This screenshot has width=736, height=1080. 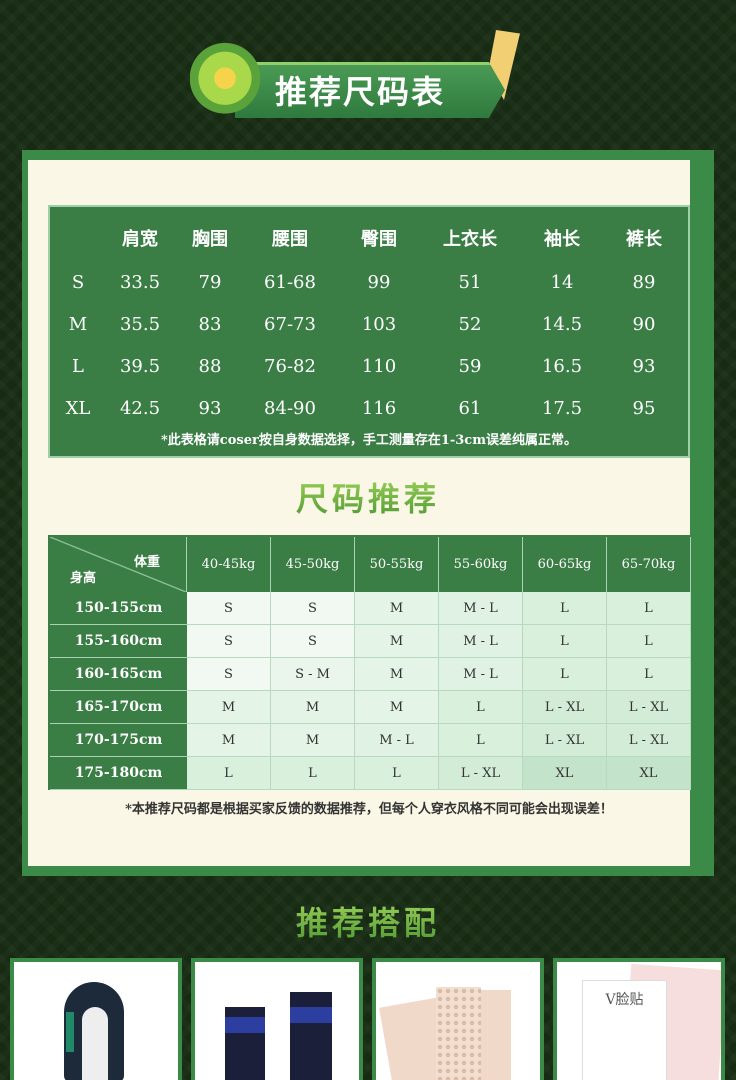 I want to click on height-label: 170-175cm, so click(x=118, y=740).